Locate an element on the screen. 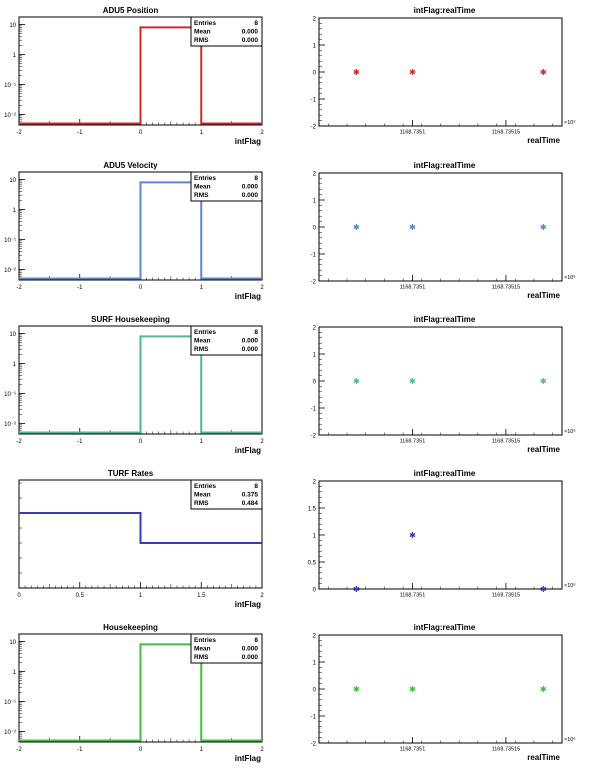 The image size is (596, 772). chart-title: Housekeeping is located at coordinates (130, 627).